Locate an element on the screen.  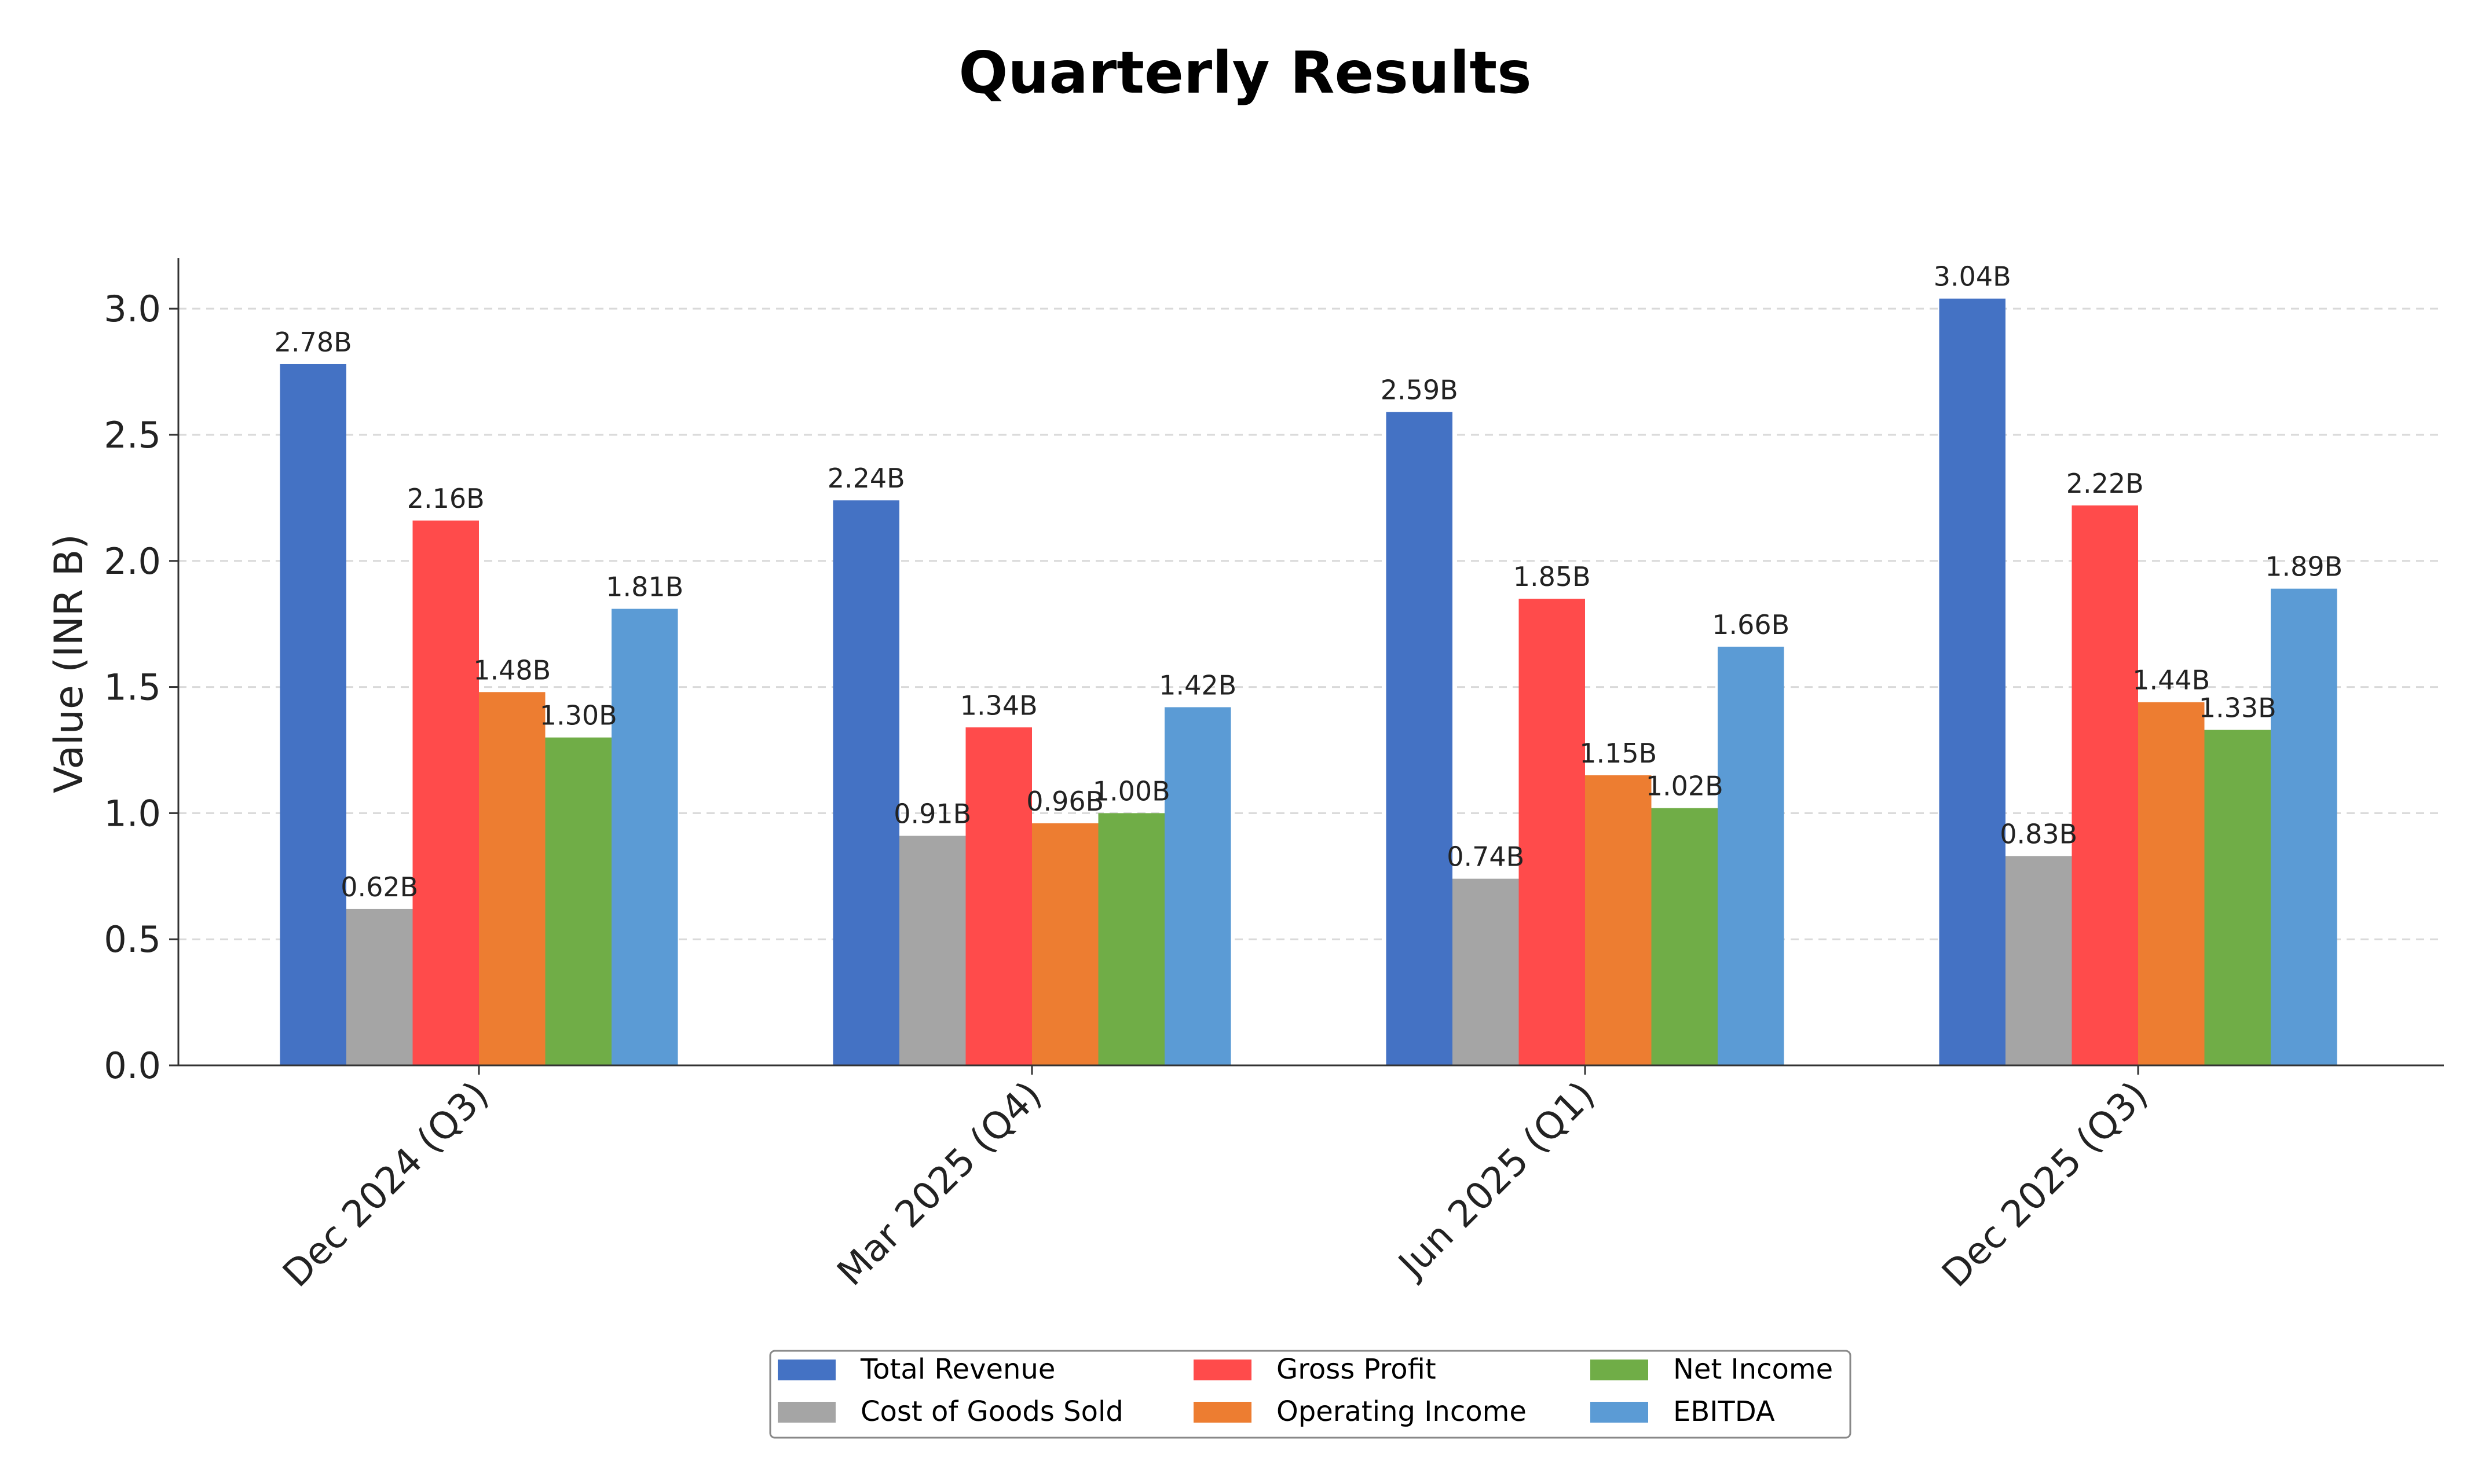
bar-value-label: 2.59B is located at coordinates (1419, 390).